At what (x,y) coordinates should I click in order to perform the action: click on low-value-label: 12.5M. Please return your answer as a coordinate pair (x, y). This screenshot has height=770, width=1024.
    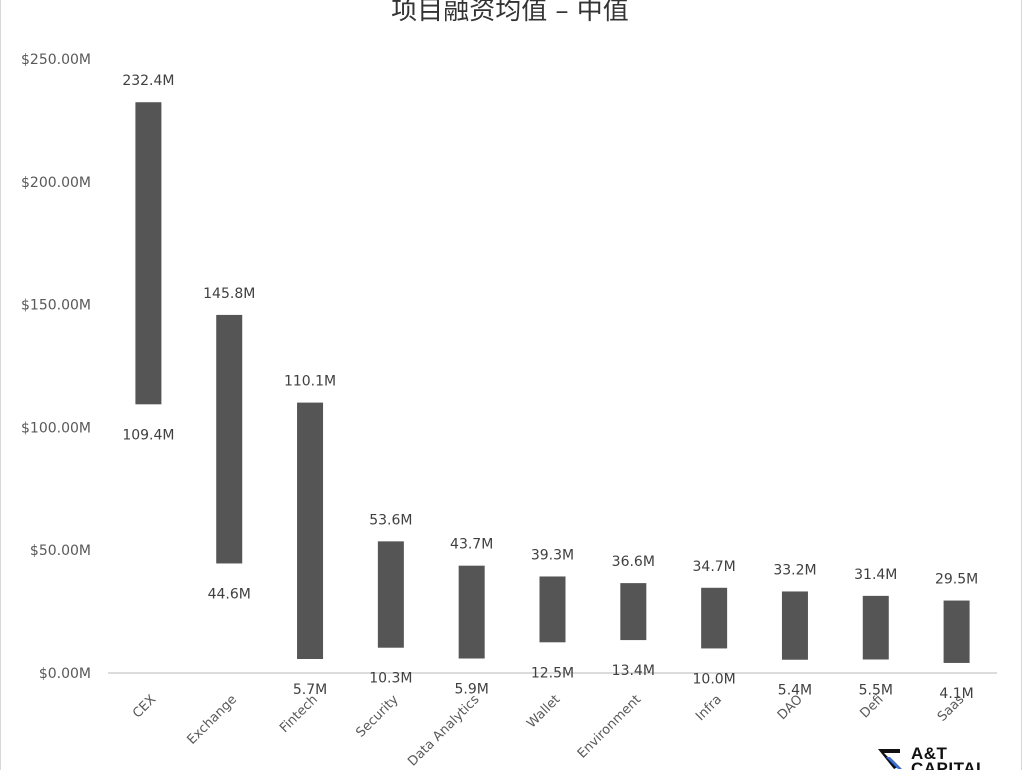
    Looking at the image, I should click on (552, 673).